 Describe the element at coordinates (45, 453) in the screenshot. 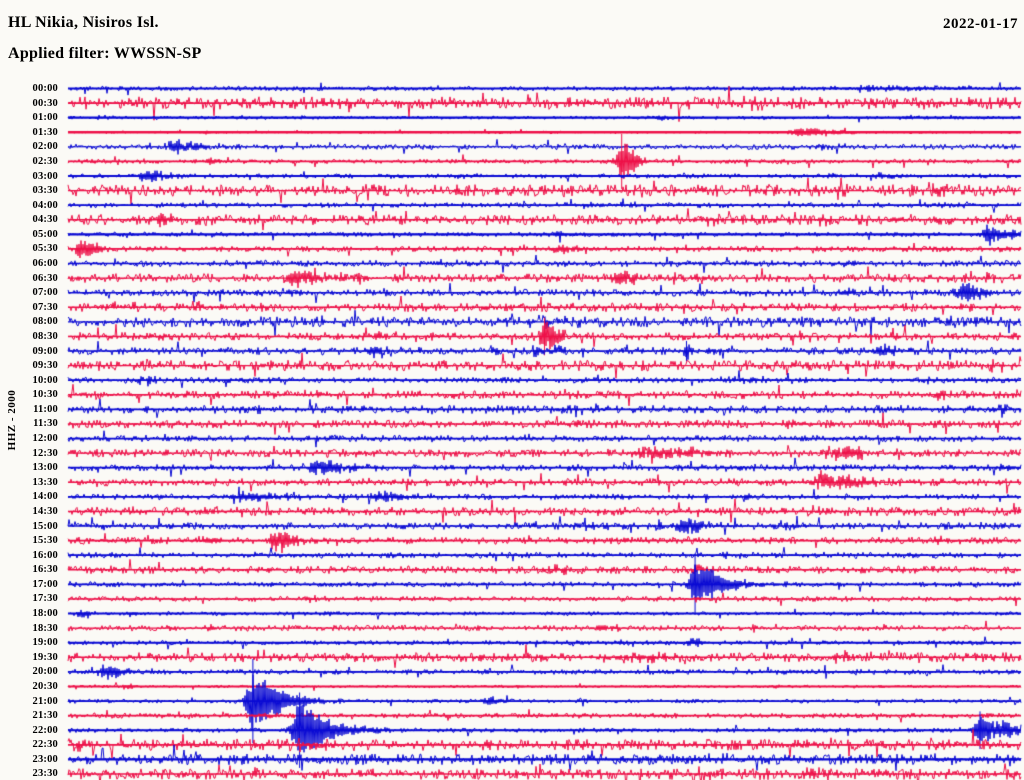

I see `time-label: 12:30` at that location.